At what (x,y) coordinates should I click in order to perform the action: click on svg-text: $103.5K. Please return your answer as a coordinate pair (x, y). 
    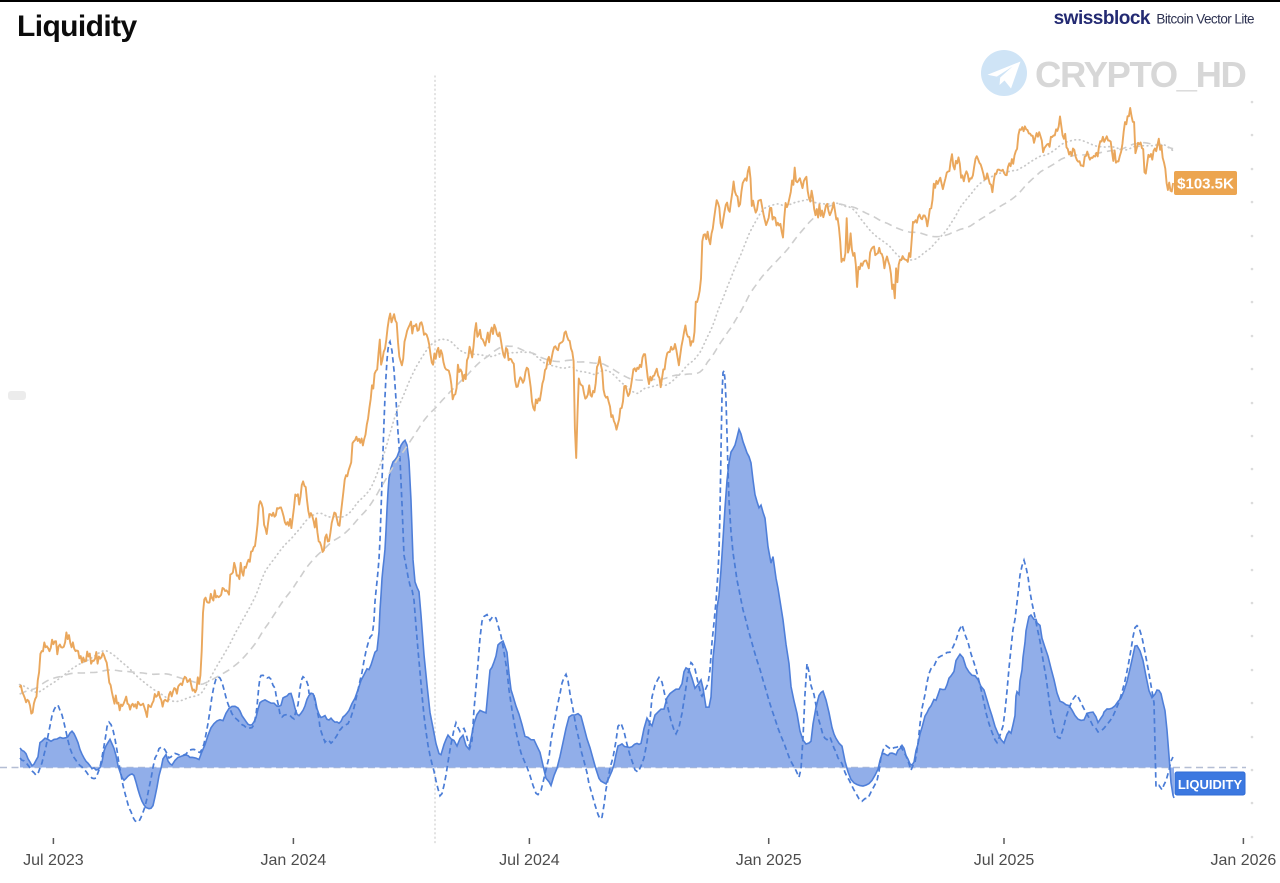
    Looking at the image, I should click on (1205, 184).